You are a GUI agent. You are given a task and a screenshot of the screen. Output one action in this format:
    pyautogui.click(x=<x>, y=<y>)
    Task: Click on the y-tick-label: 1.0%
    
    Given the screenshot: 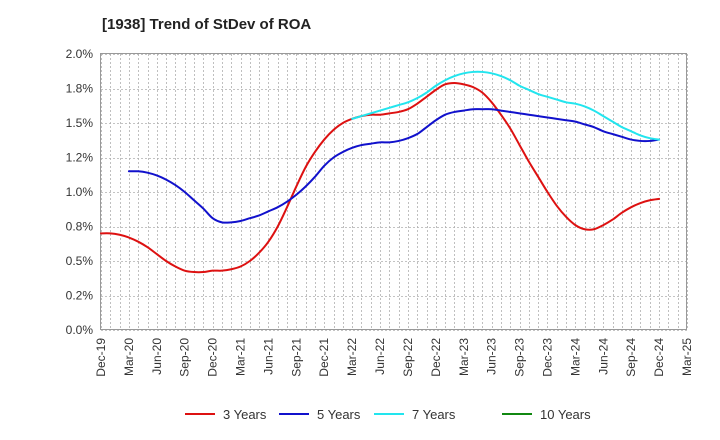 What is the action you would take?
    pyautogui.click(x=80, y=192)
    